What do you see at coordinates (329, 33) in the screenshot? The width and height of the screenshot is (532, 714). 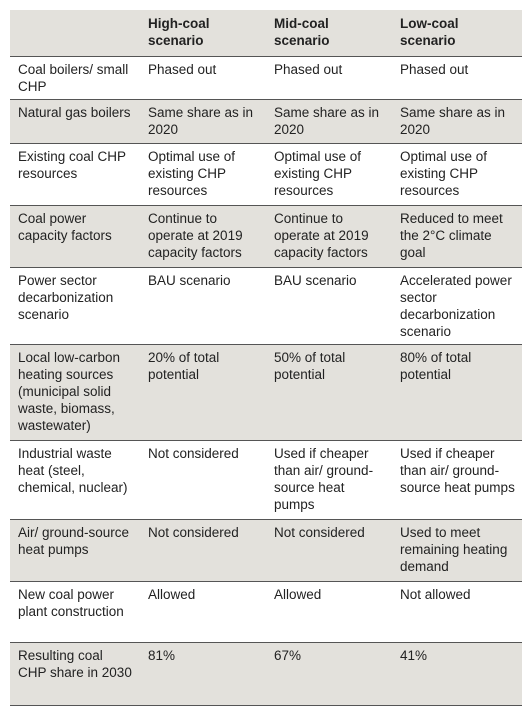 I see `header-cell: Mid-coal scenario` at bounding box center [329, 33].